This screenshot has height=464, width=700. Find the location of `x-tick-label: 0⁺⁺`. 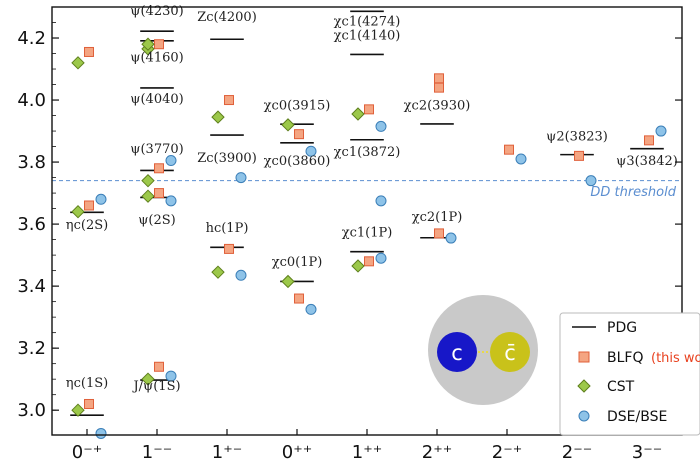

x-tick-label: 0⁺⁺ is located at coordinates (297, 452).